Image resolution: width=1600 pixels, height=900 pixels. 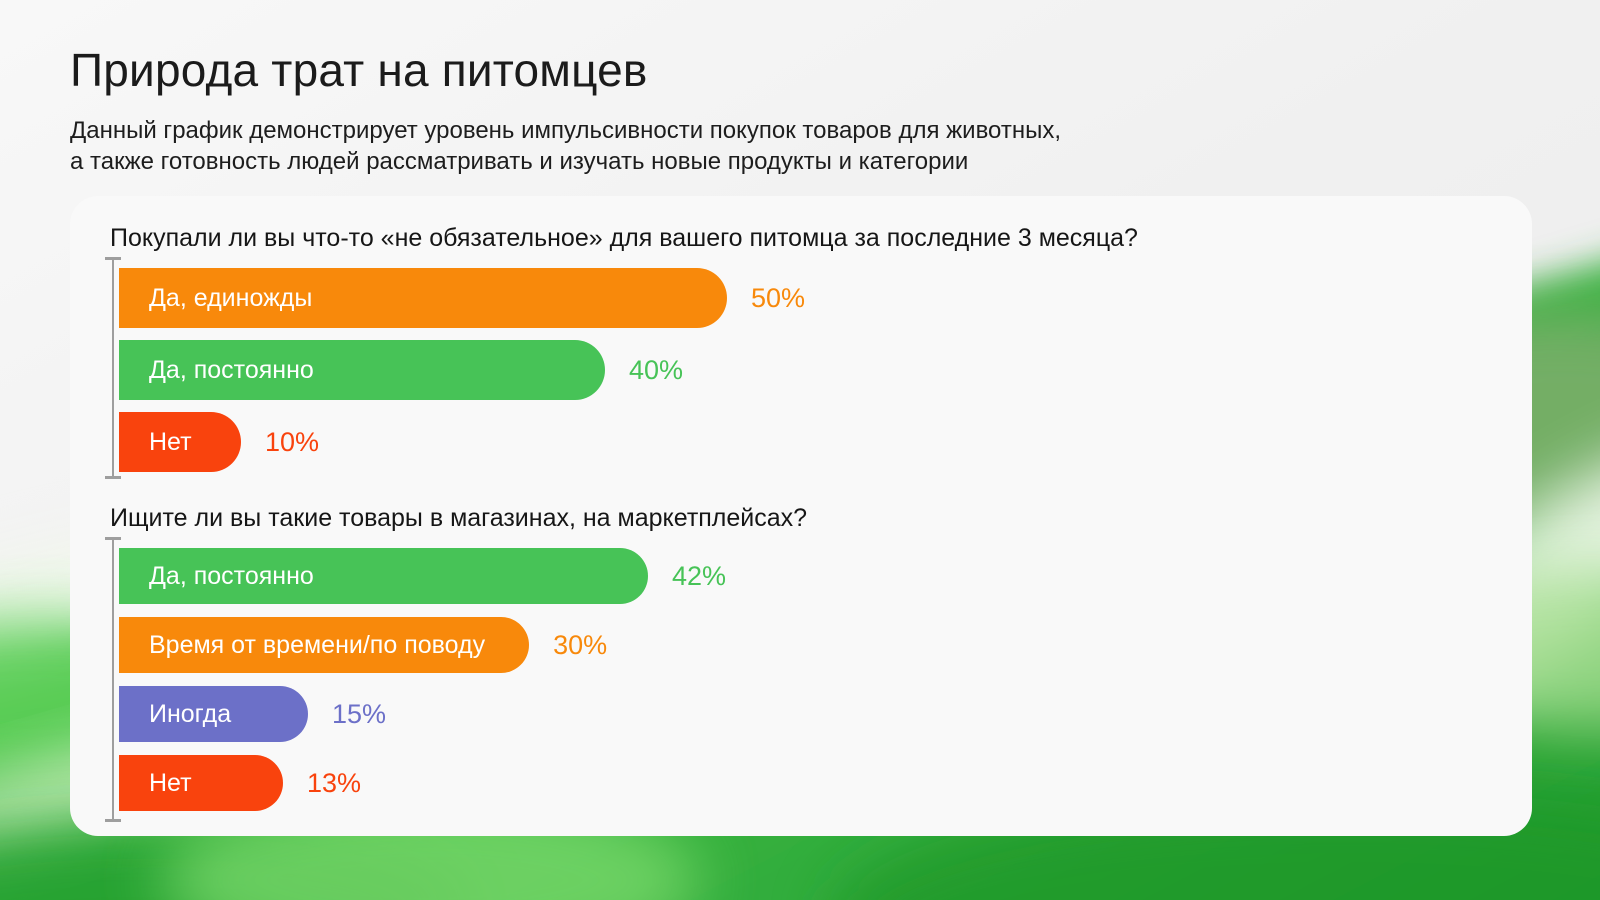 I want to click on bar-row: Нет 10%, so click(x=805, y=442).